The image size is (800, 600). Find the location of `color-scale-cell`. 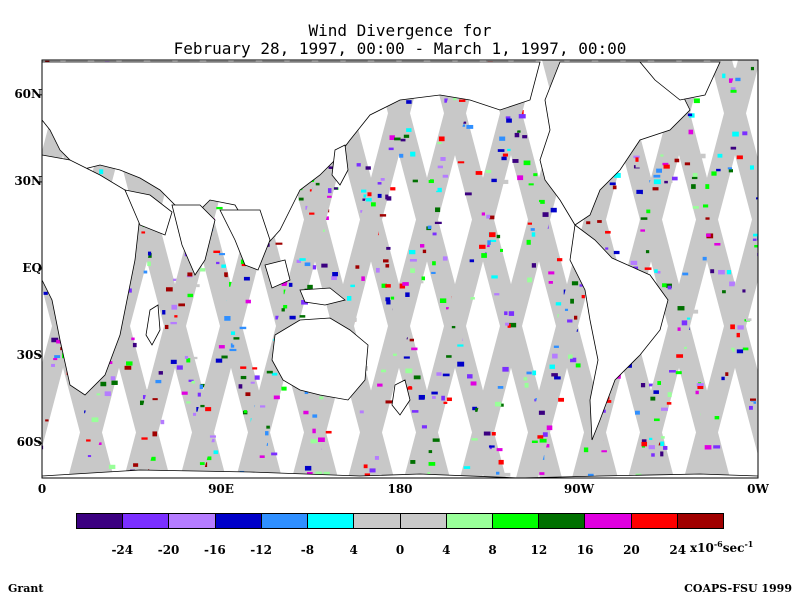

color-scale-cell is located at coordinates (608, 521).